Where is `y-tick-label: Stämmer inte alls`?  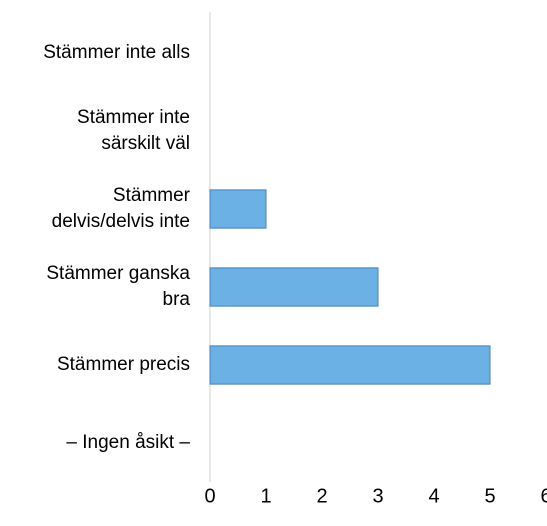 y-tick-label: Stämmer inte alls is located at coordinates (116, 52).